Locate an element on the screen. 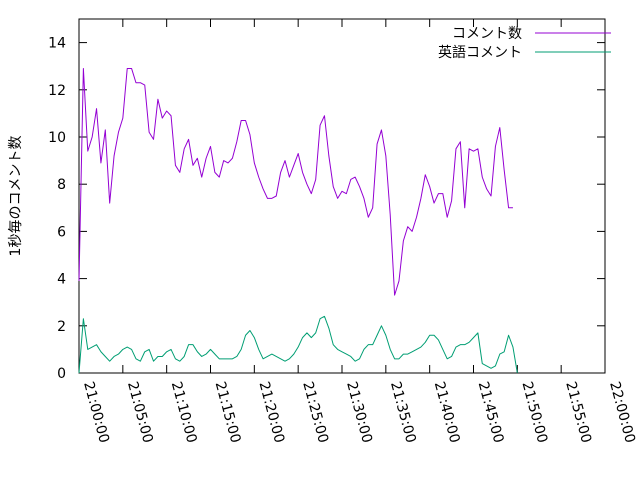 This screenshot has width=640, height=480. y-tick-label: 6 is located at coordinates (61, 232).